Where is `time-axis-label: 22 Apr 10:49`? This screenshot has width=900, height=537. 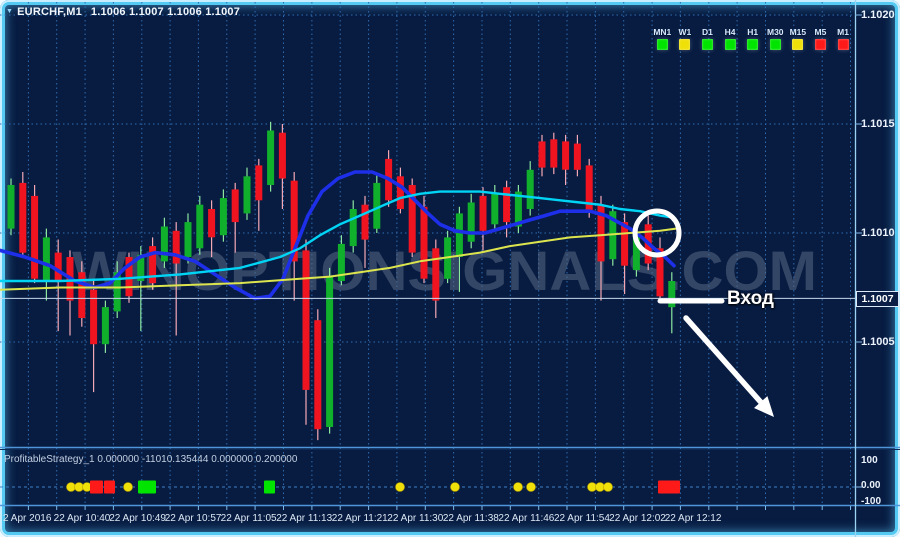
time-axis-label: 22 Apr 10:49 is located at coordinates (137, 518).